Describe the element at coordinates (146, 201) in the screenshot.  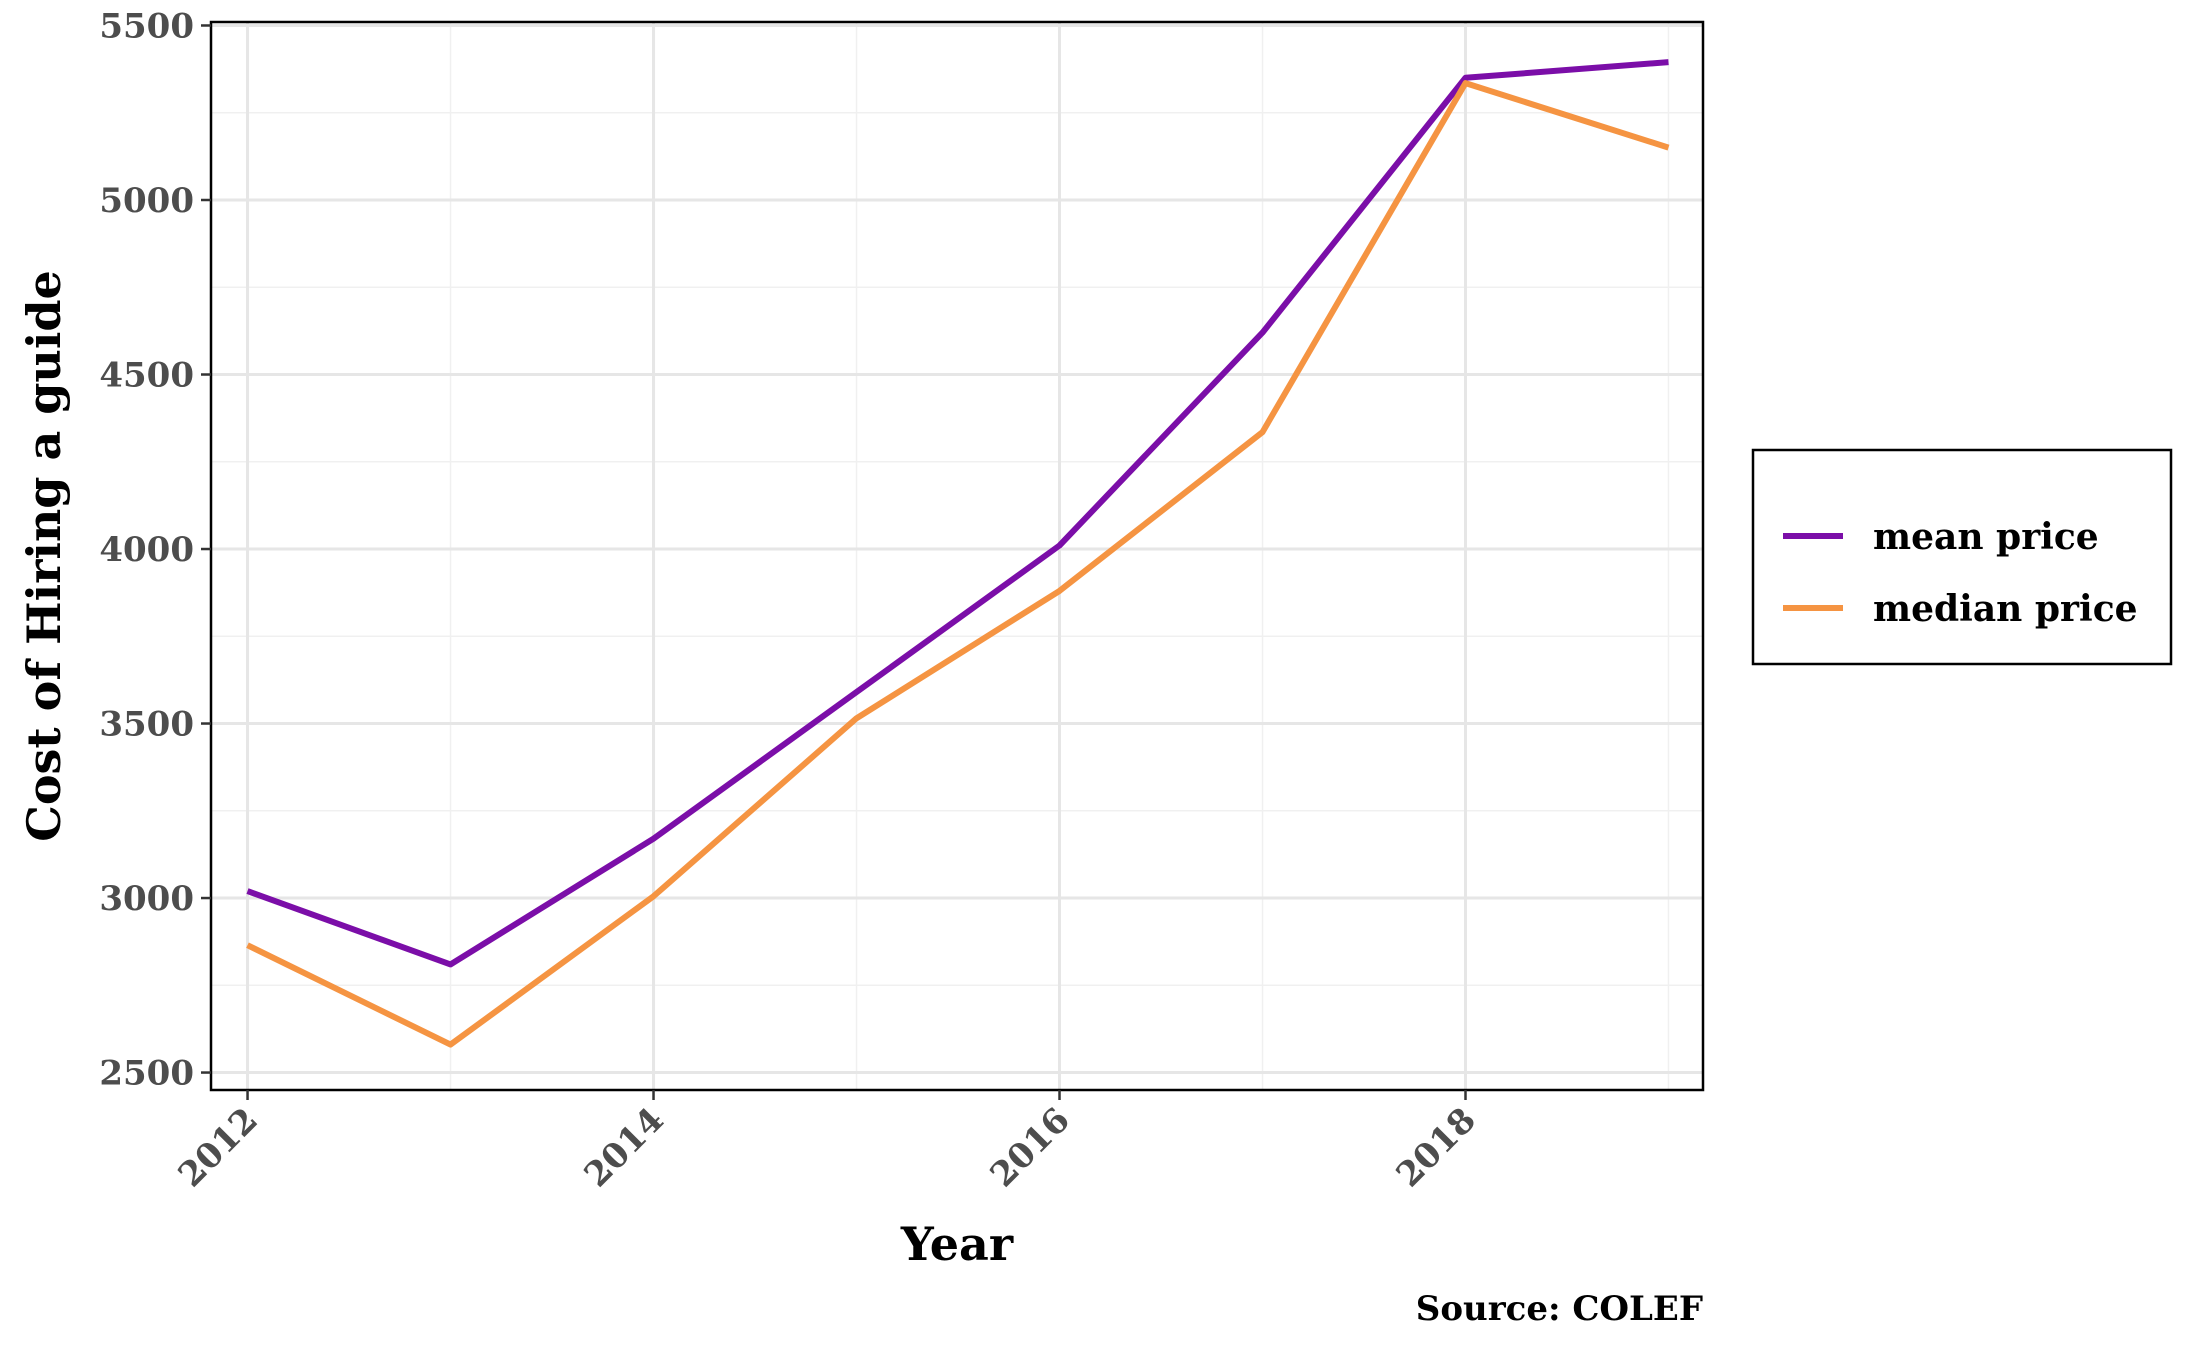
I see `y-tick-label: 5000` at that location.